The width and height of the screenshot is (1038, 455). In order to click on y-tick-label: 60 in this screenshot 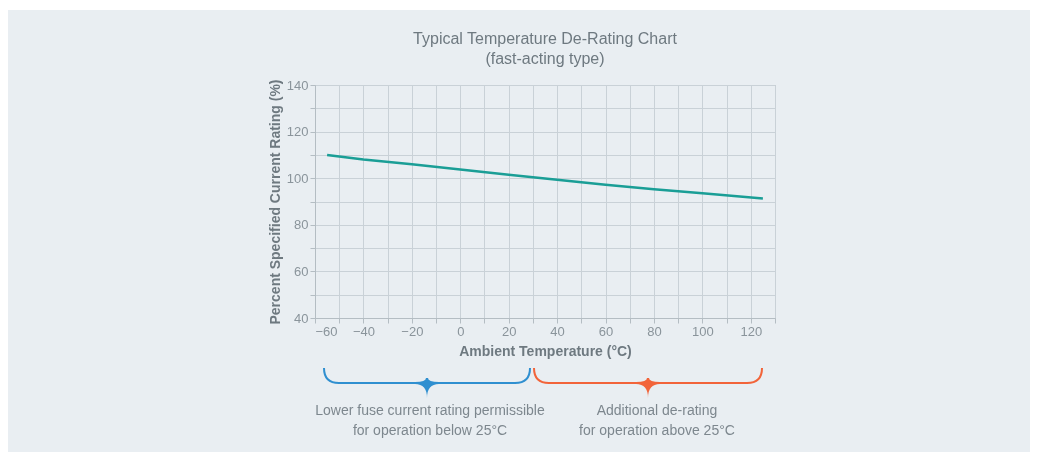, I will do `click(301, 271)`.